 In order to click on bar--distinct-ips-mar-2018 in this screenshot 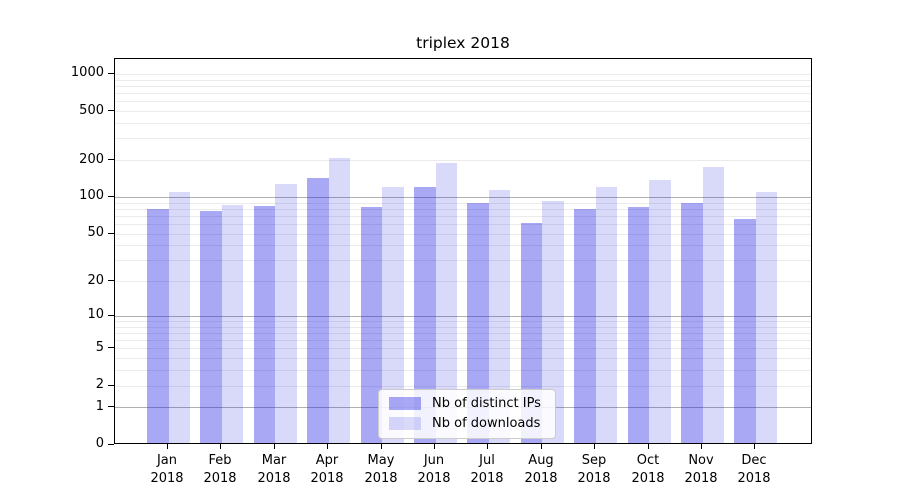, I will do `click(264, 324)`.